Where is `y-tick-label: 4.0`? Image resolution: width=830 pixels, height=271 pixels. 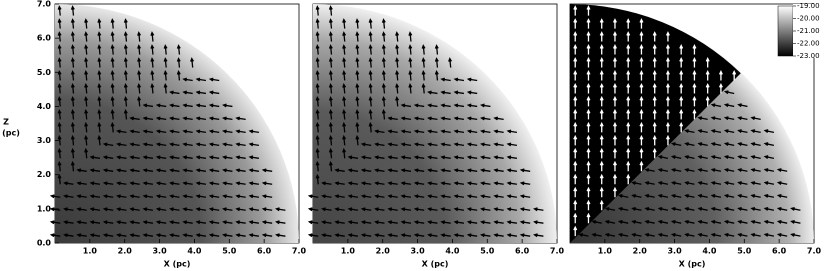 y-tick-label: 4.0 is located at coordinates (44, 106).